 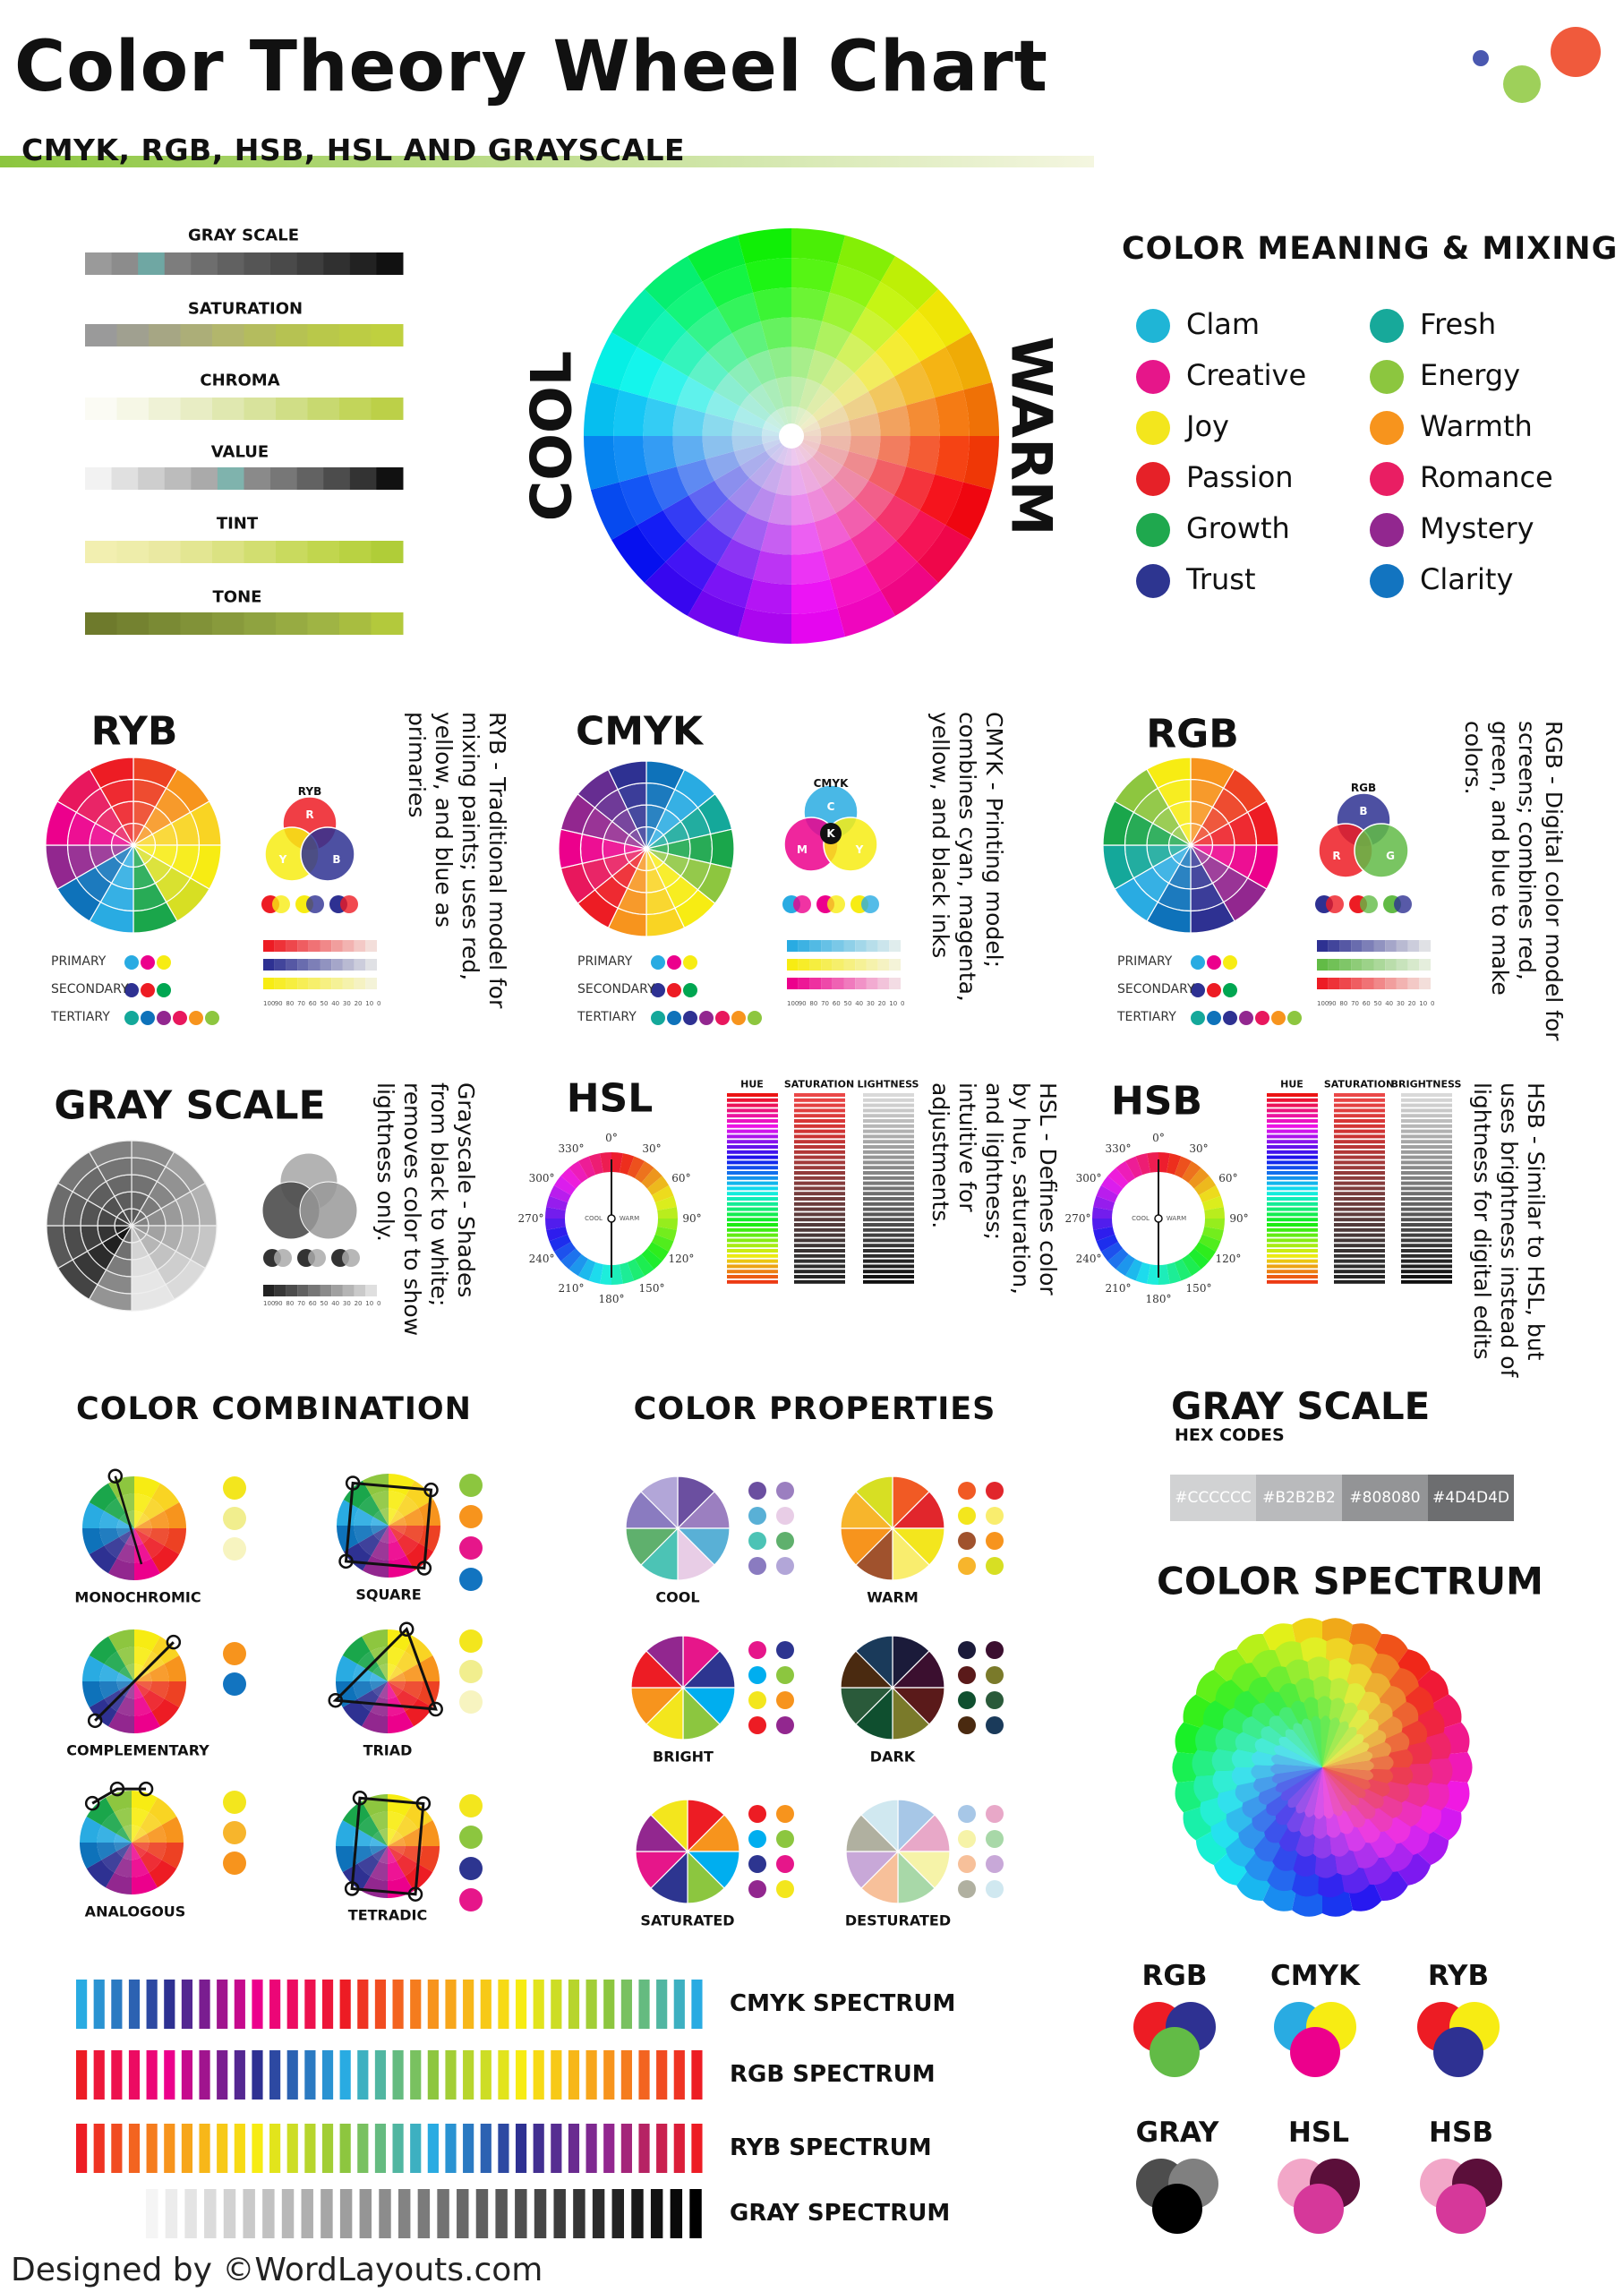 I want to click on tint-swatch, so click(x=1357, y=983).